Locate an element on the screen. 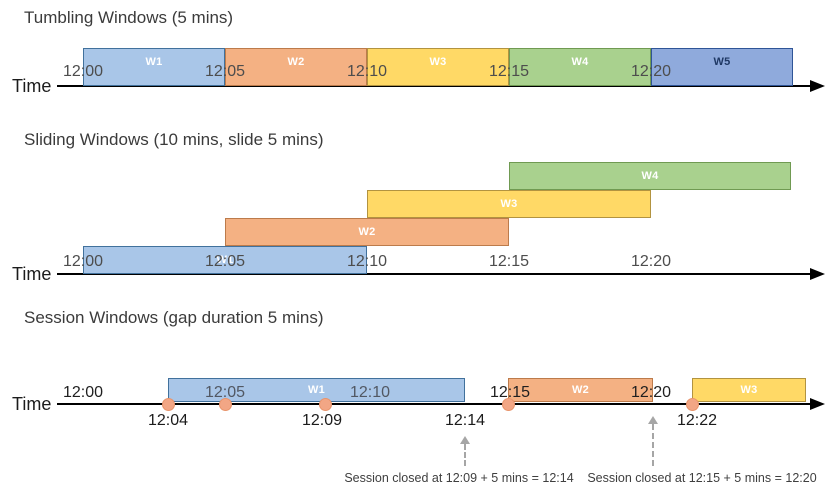  event-time-label: 12:22 is located at coordinates (697, 420).